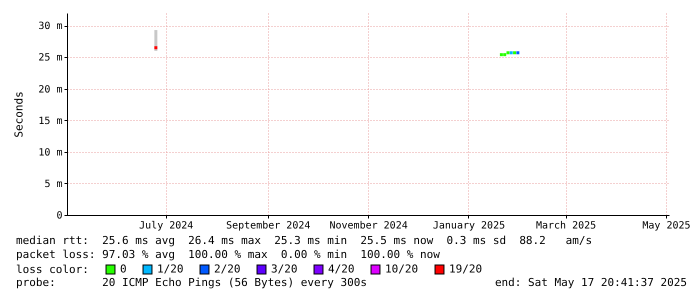  I want to click on y-tick-label: 20 m, so click(50, 90).